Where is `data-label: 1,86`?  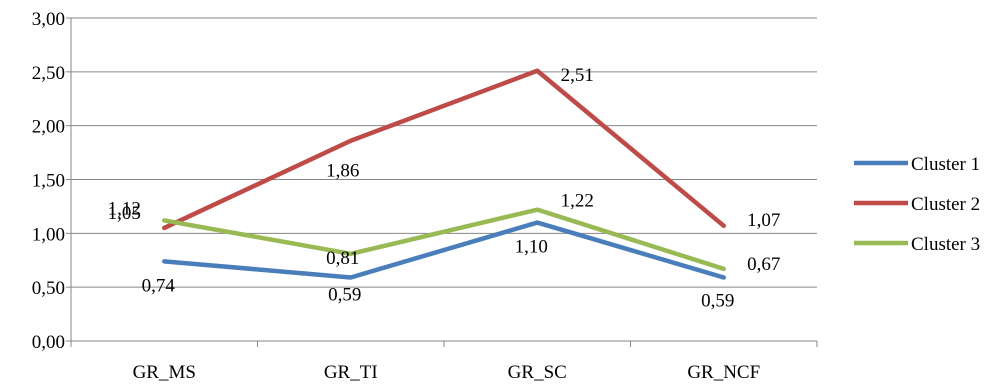 data-label: 1,86 is located at coordinates (342, 171).